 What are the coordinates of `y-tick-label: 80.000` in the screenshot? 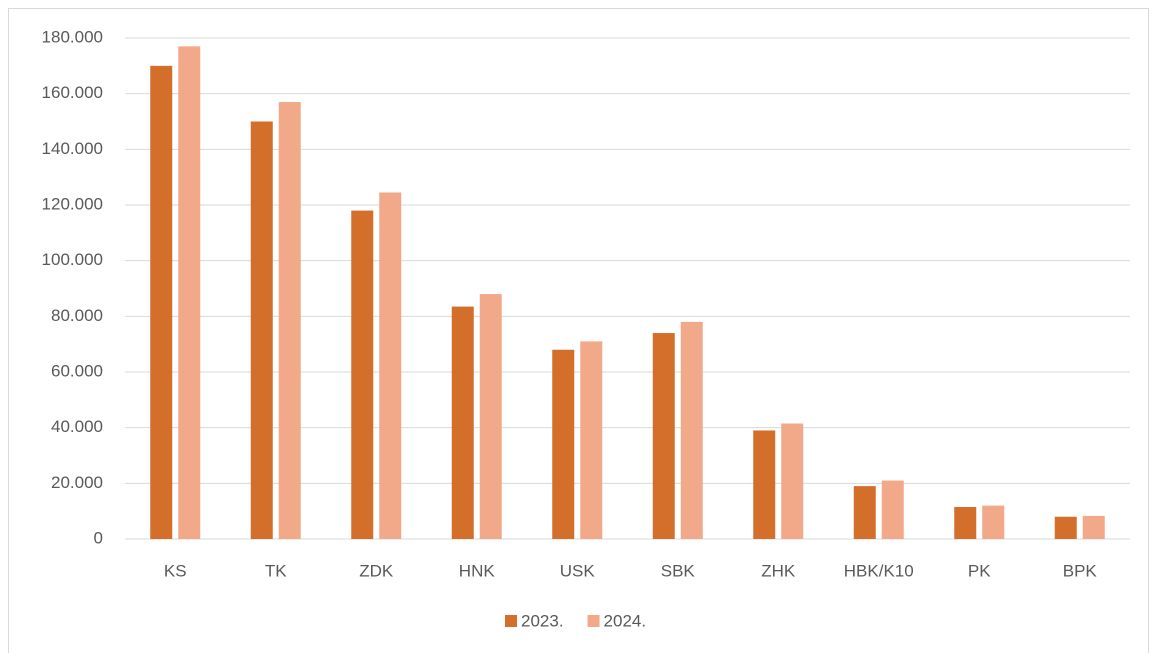 It's located at (77, 315).